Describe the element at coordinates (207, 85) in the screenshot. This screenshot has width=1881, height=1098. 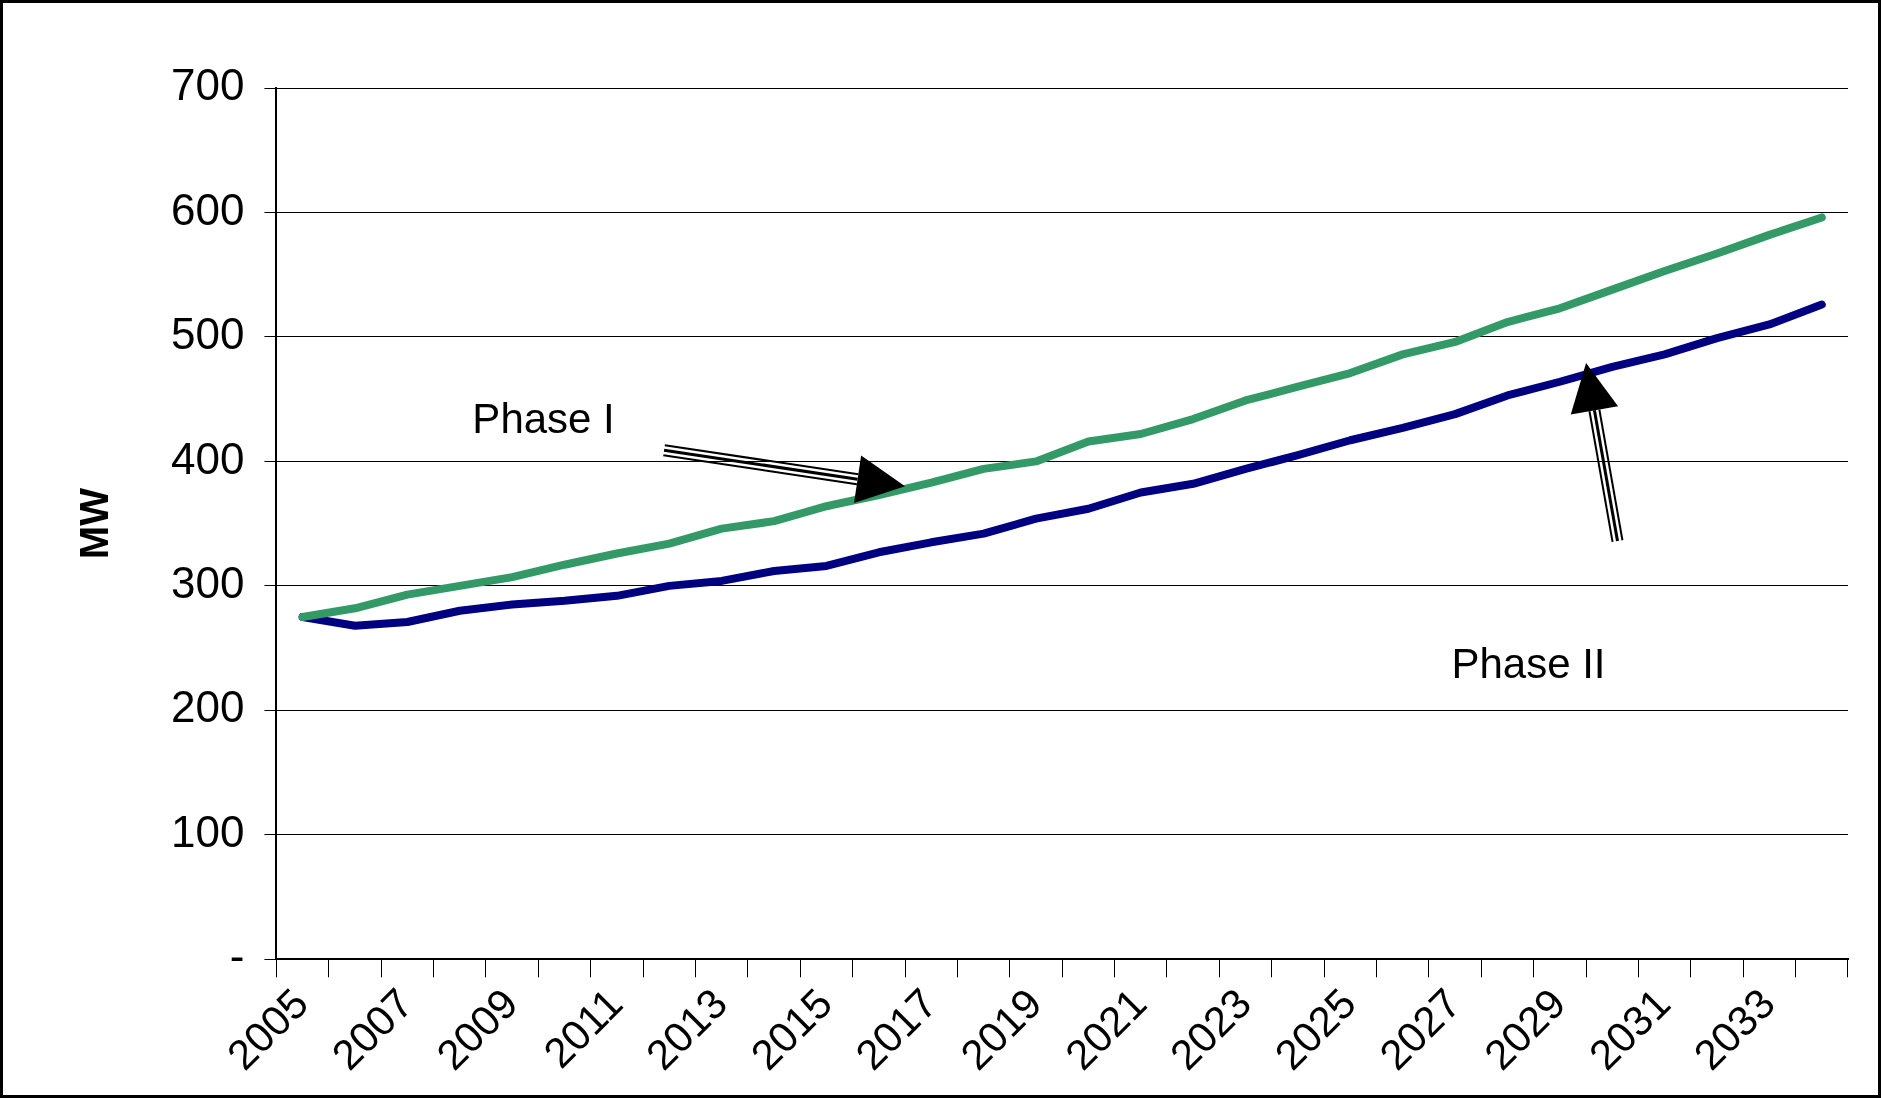
I see `y-tick-label: 700` at that location.